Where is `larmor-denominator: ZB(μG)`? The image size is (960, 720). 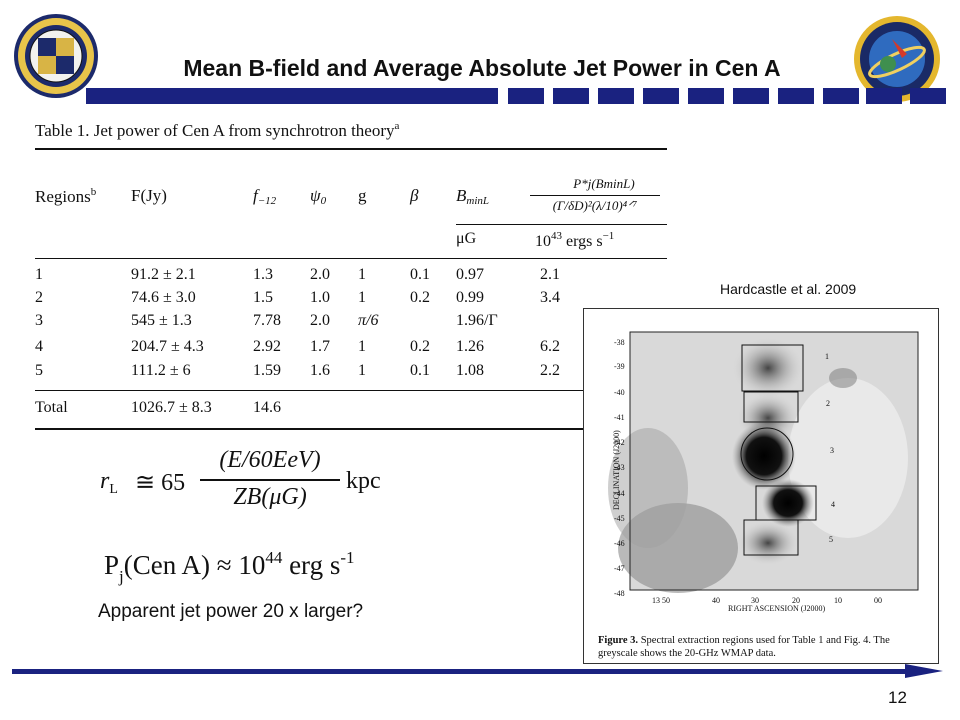 larmor-denominator: ZB(μG) is located at coordinates (270, 497).